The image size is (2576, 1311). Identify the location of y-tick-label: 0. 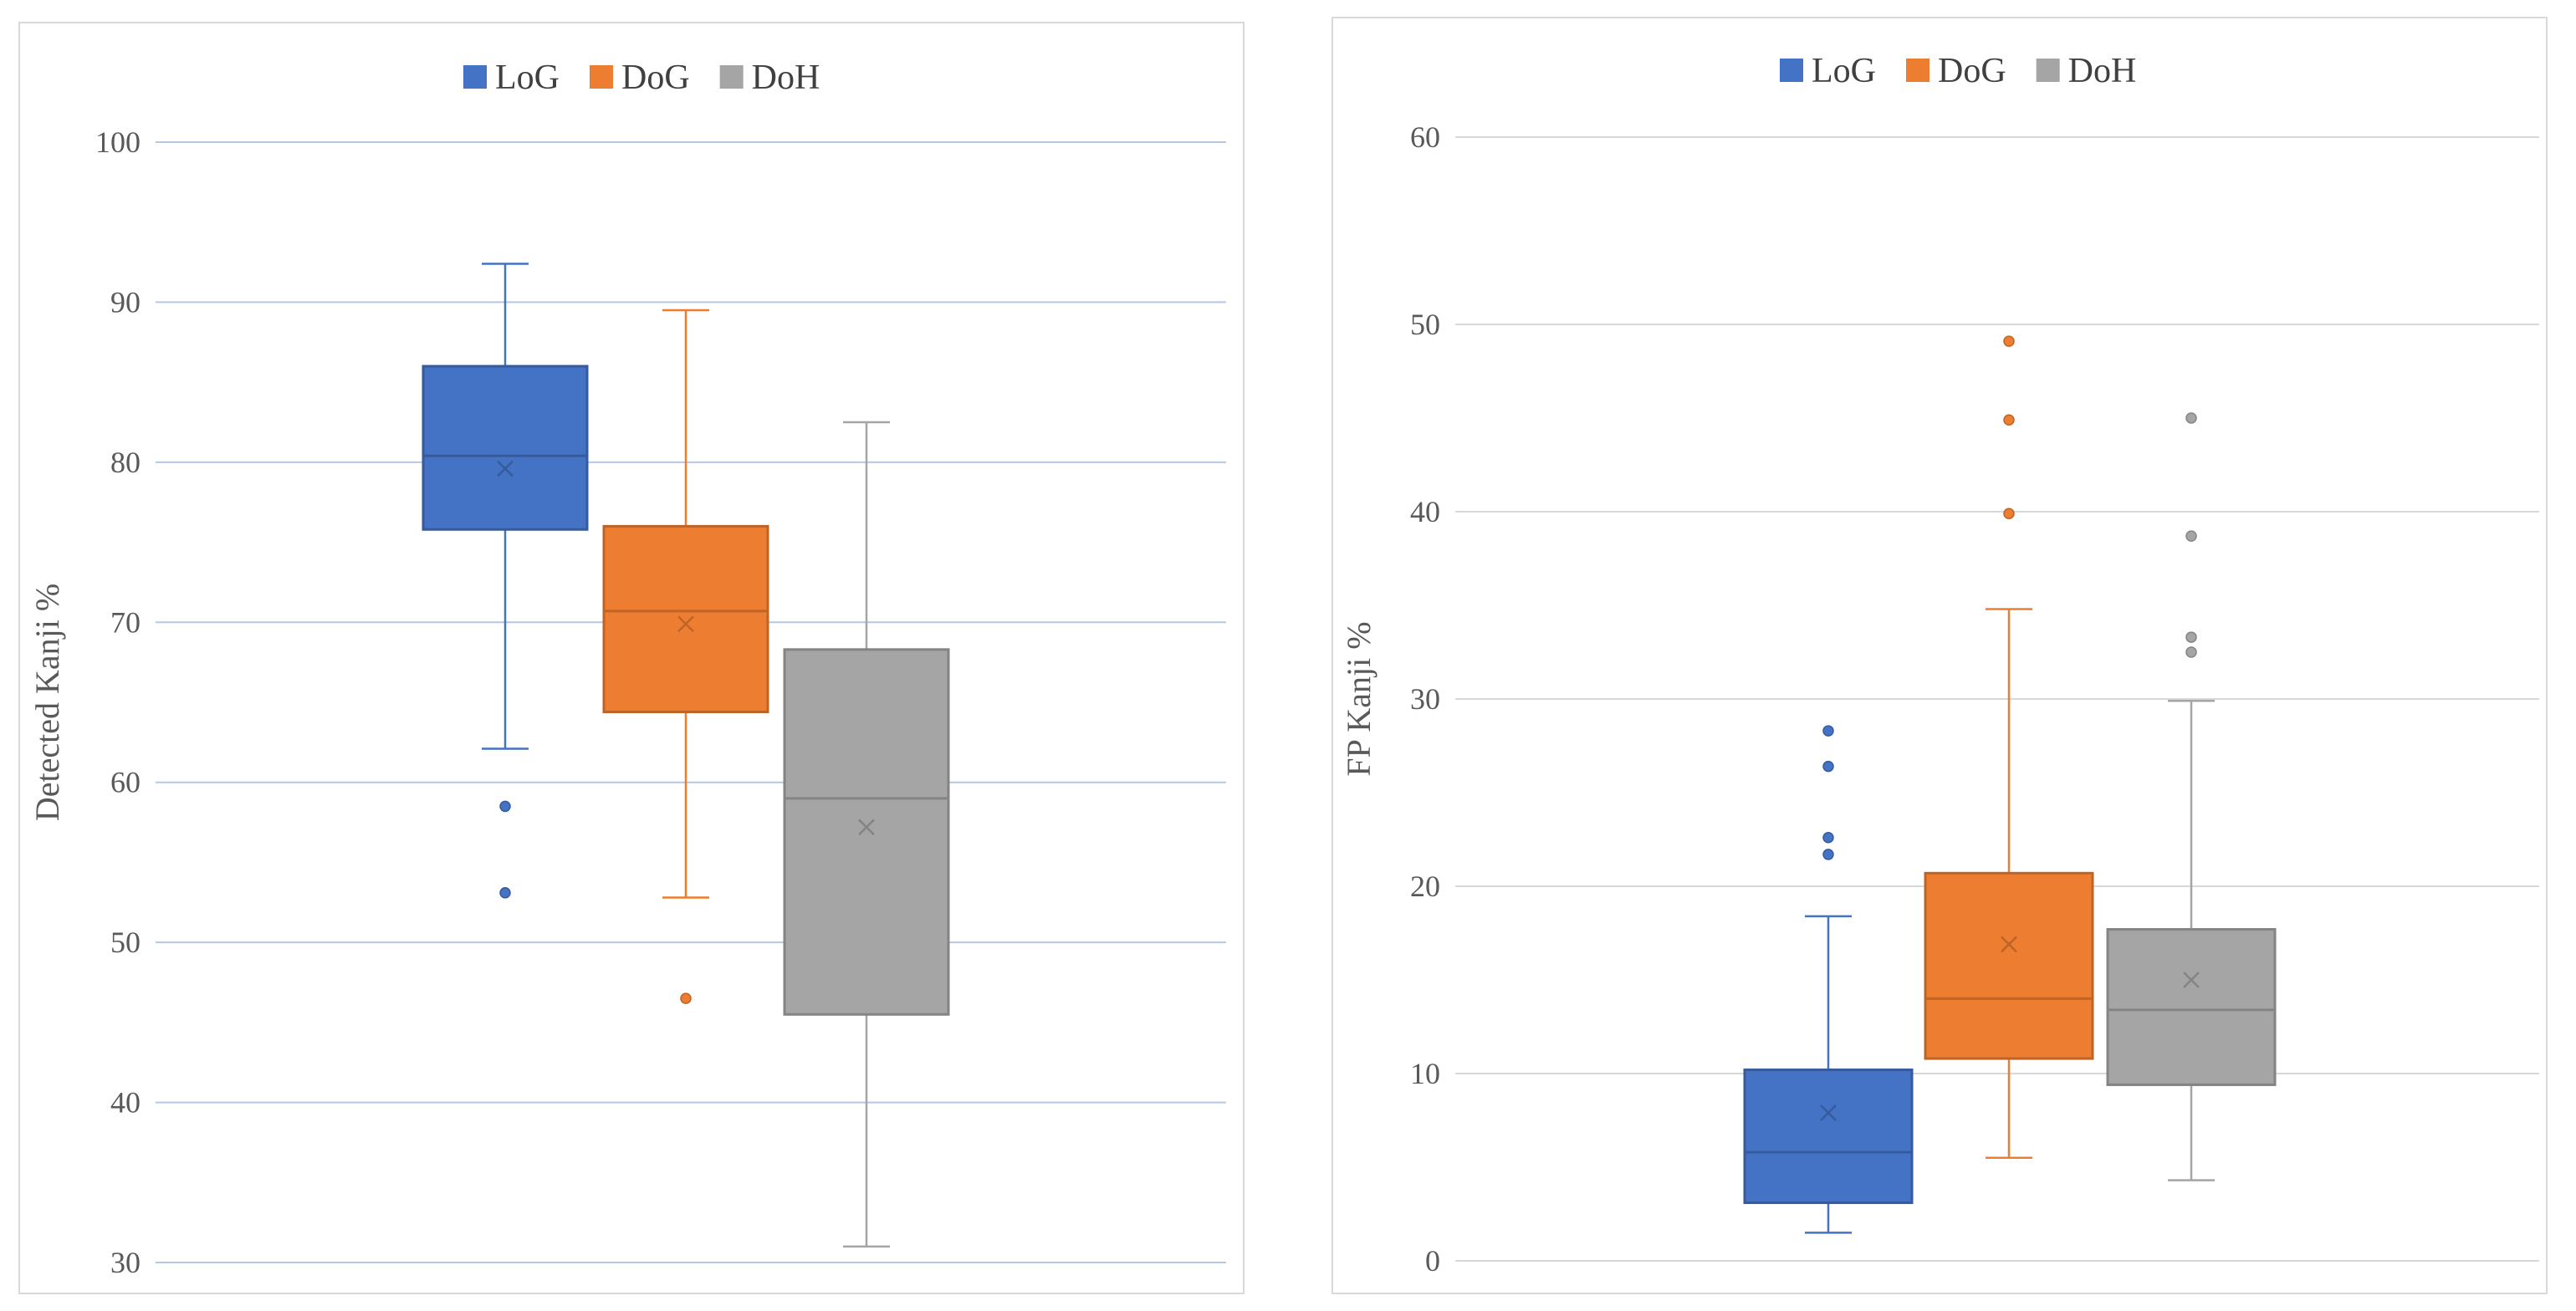
(1432, 1261).